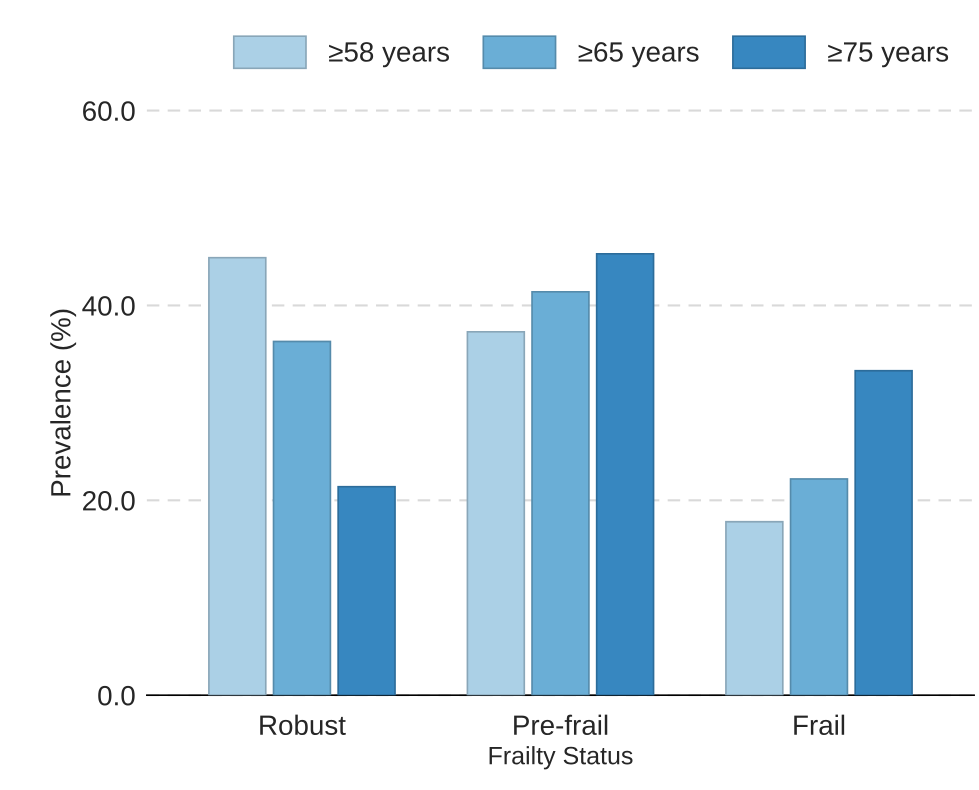  What do you see at coordinates (561, 725) in the screenshot?
I see `x-tick-label: Pre-frail` at bounding box center [561, 725].